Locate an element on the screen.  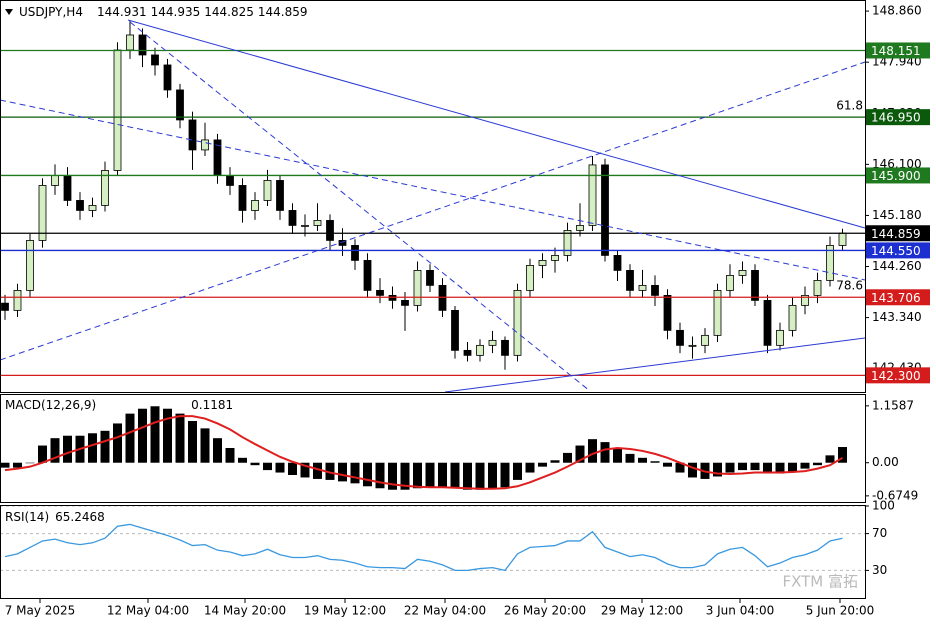
menu-arrow is located at coordinates (9, 12).